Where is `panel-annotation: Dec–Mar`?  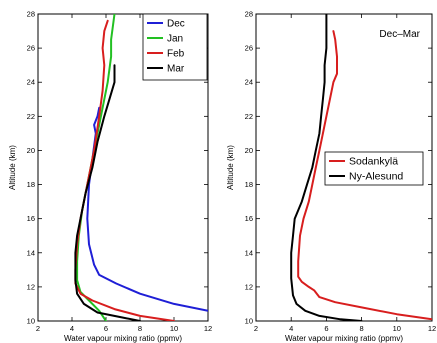
panel-annotation: Dec–Mar is located at coordinates (399, 34).